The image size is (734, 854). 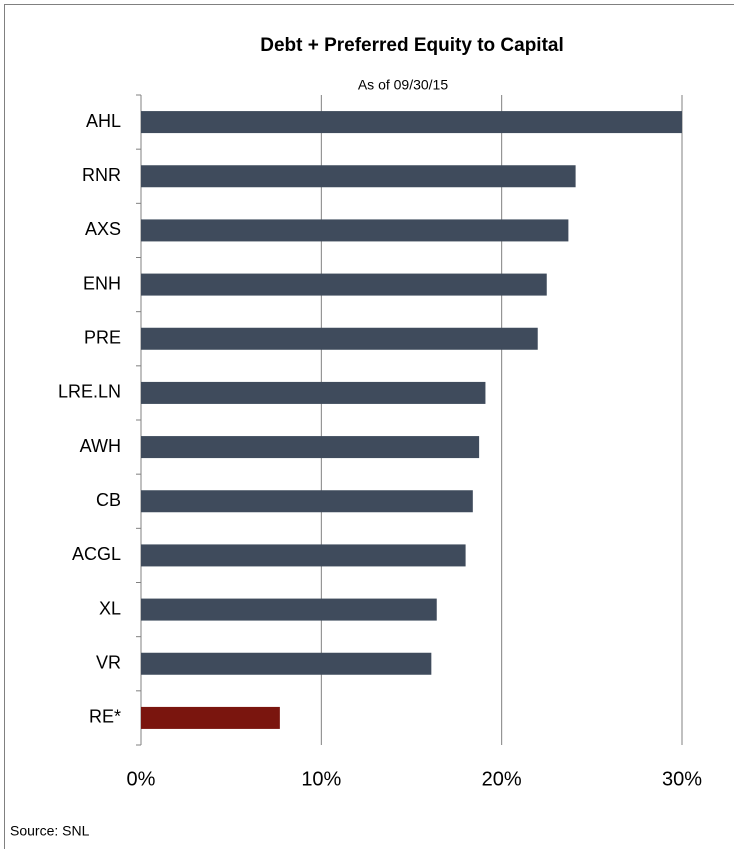 I want to click on chart-title: Debt + Preferred Equity to Capital, so click(x=412, y=45).